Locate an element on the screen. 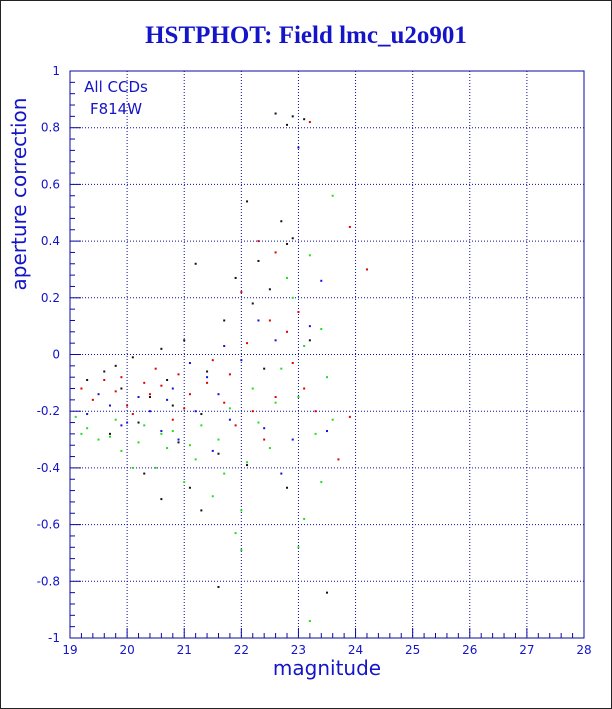 Image resolution: width=612 pixels, height=709 pixels. y-tick-label: 1 is located at coordinates (56, 71).